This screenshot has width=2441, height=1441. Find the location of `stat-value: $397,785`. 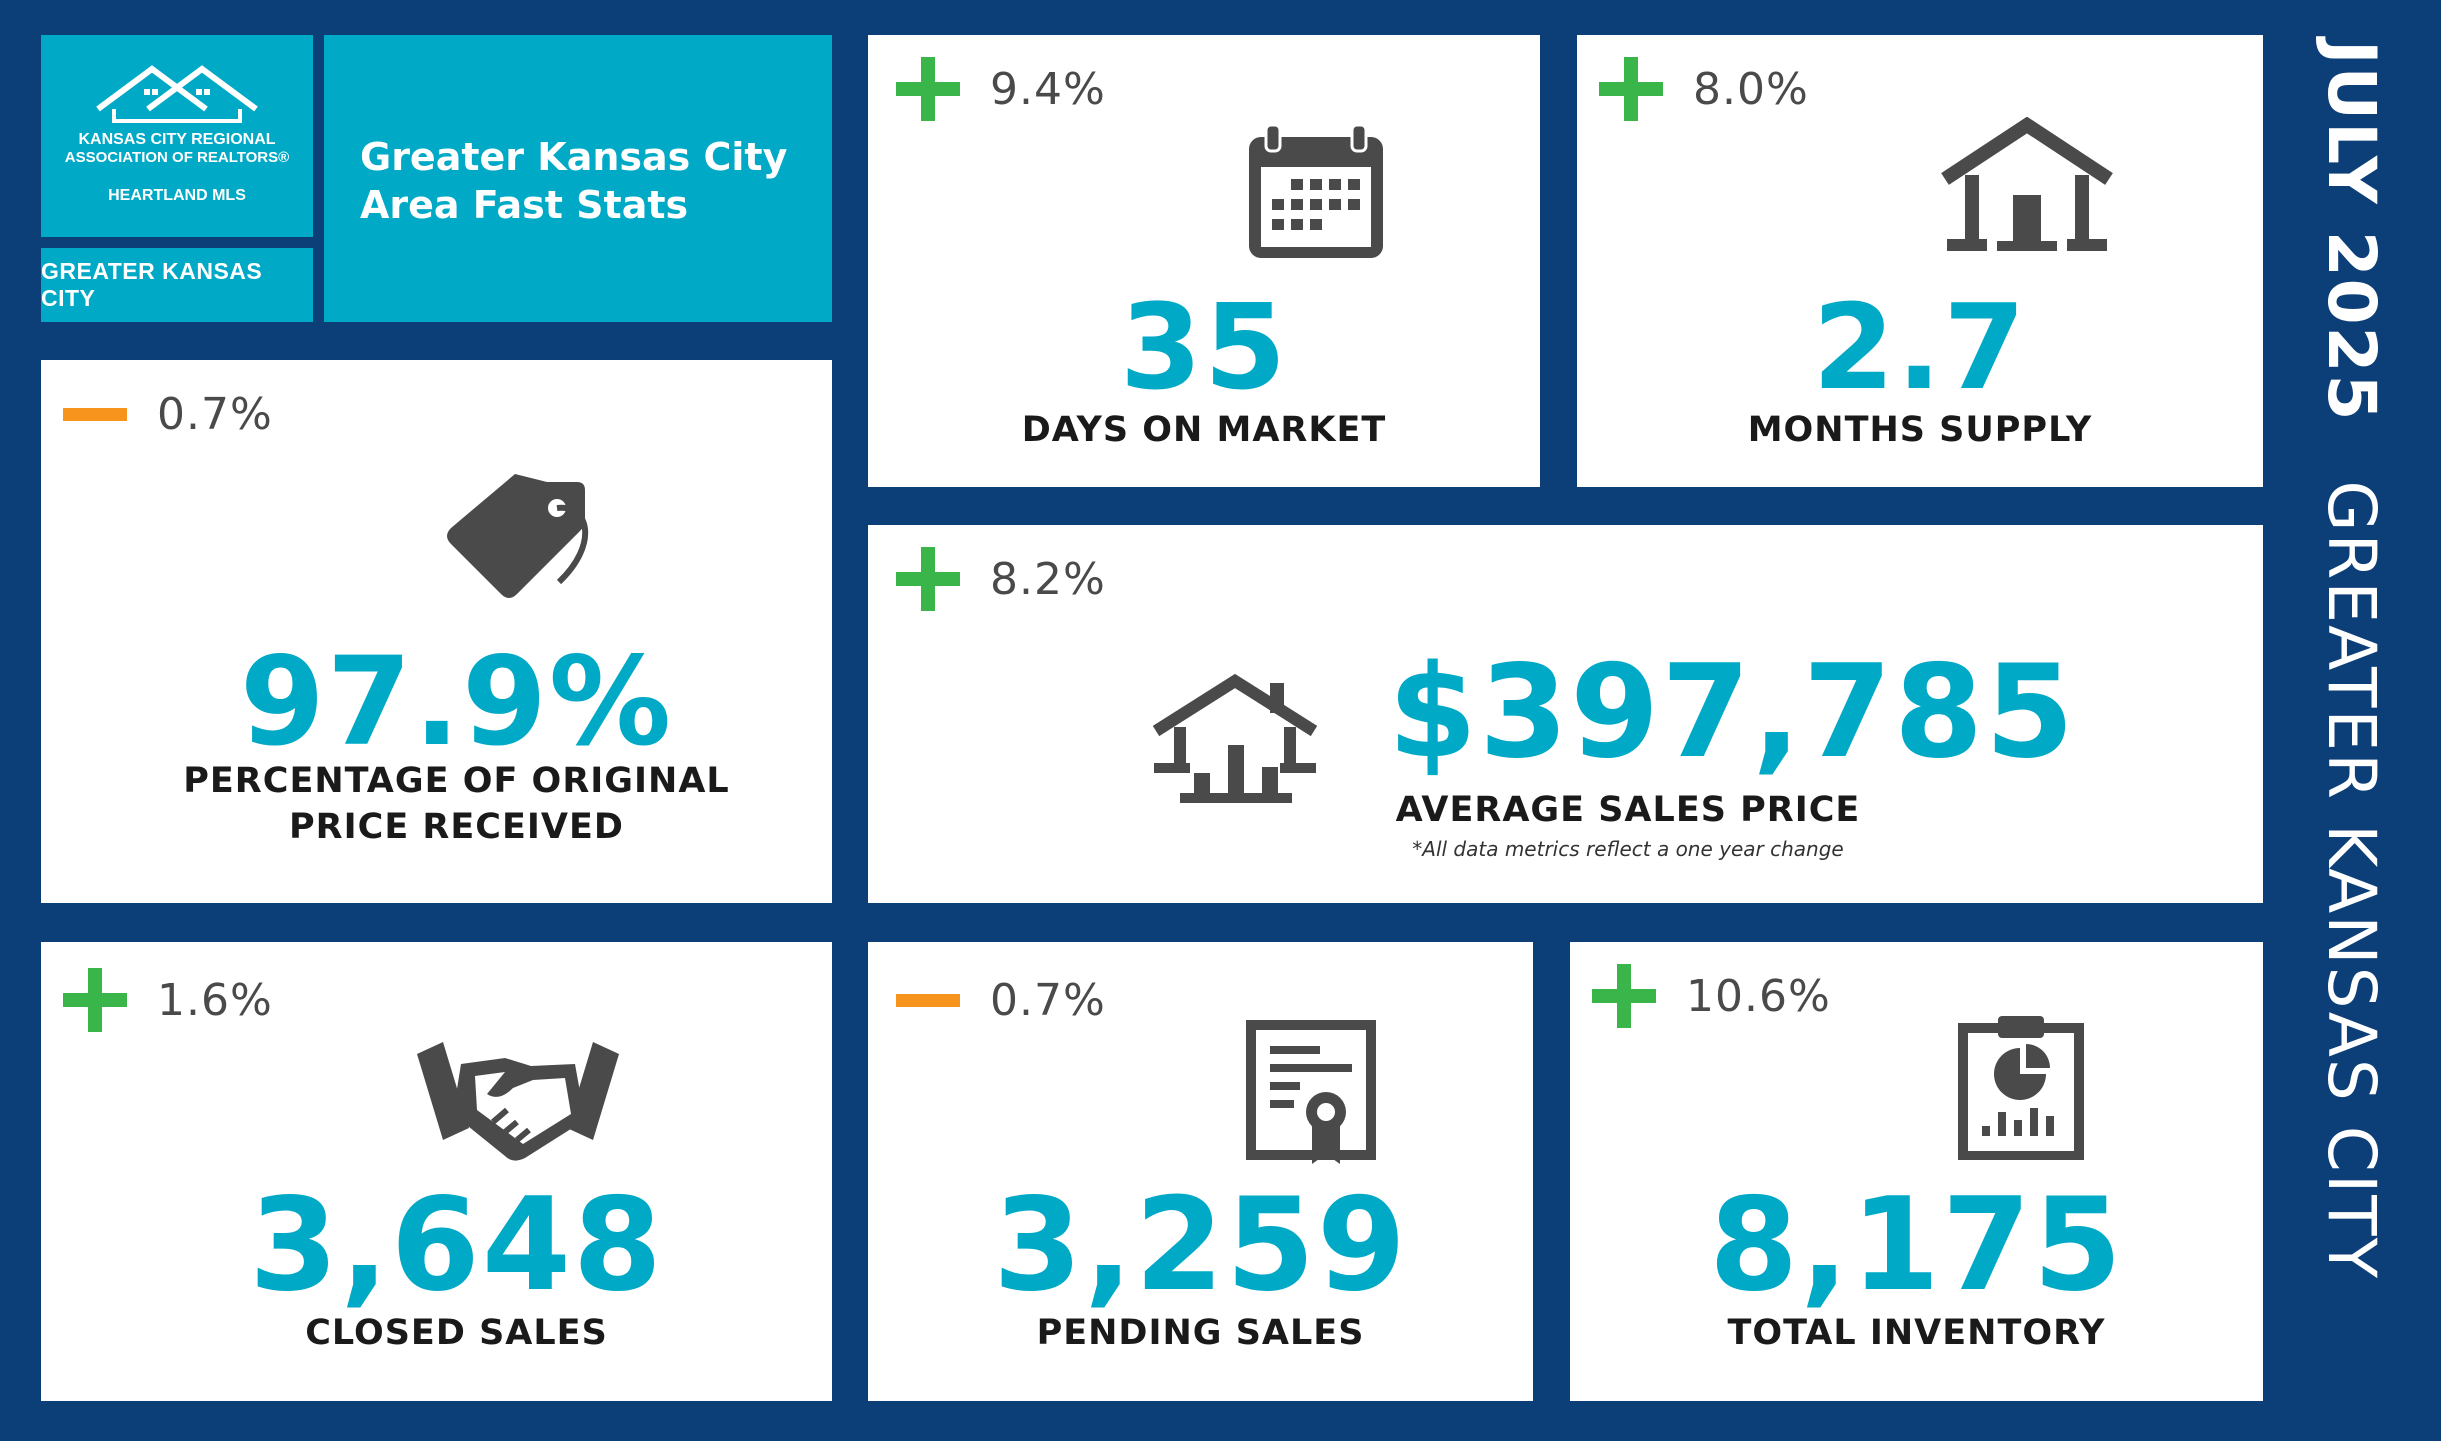

stat-value: $397,785 is located at coordinates (1732, 712).